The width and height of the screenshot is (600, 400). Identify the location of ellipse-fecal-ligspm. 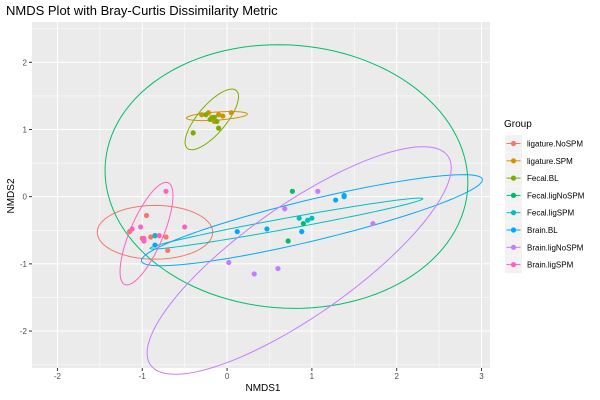
(286, 223).